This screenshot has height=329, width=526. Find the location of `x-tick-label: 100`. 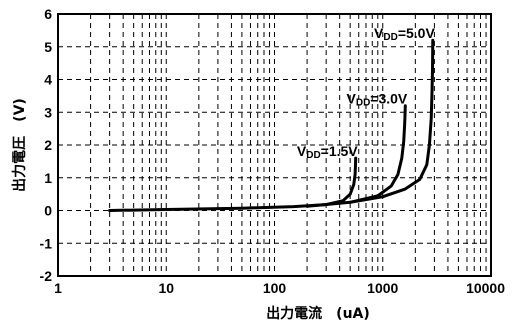

x-tick-label: 100 is located at coordinates (275, 288).